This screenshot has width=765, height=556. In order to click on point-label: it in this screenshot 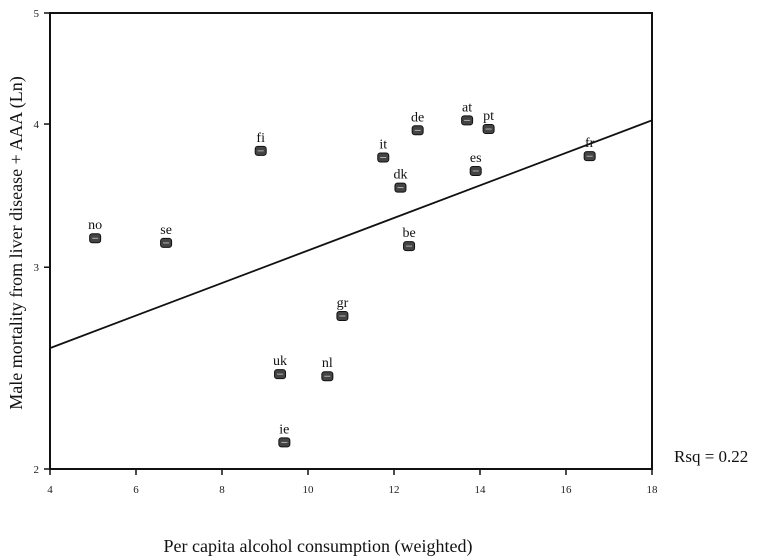, I will do `click(383, 144)`.